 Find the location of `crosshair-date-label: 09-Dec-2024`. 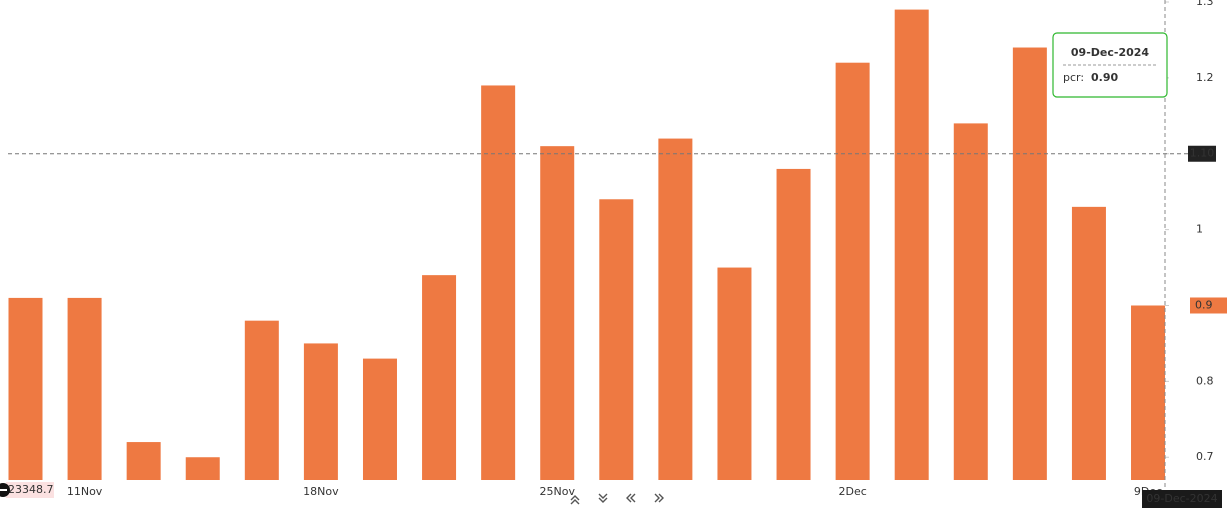

crosshair-date-label: 09-Dec-2024 is located at coordinates (1181, 498).